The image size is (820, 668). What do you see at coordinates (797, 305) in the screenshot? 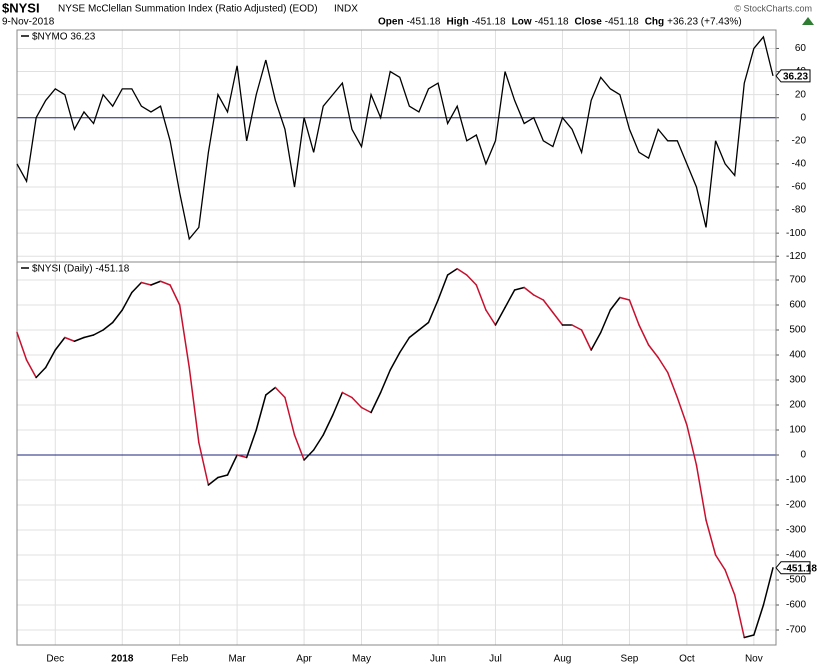
I see `y-tick-label: 600` at bounding box center [797, 305].